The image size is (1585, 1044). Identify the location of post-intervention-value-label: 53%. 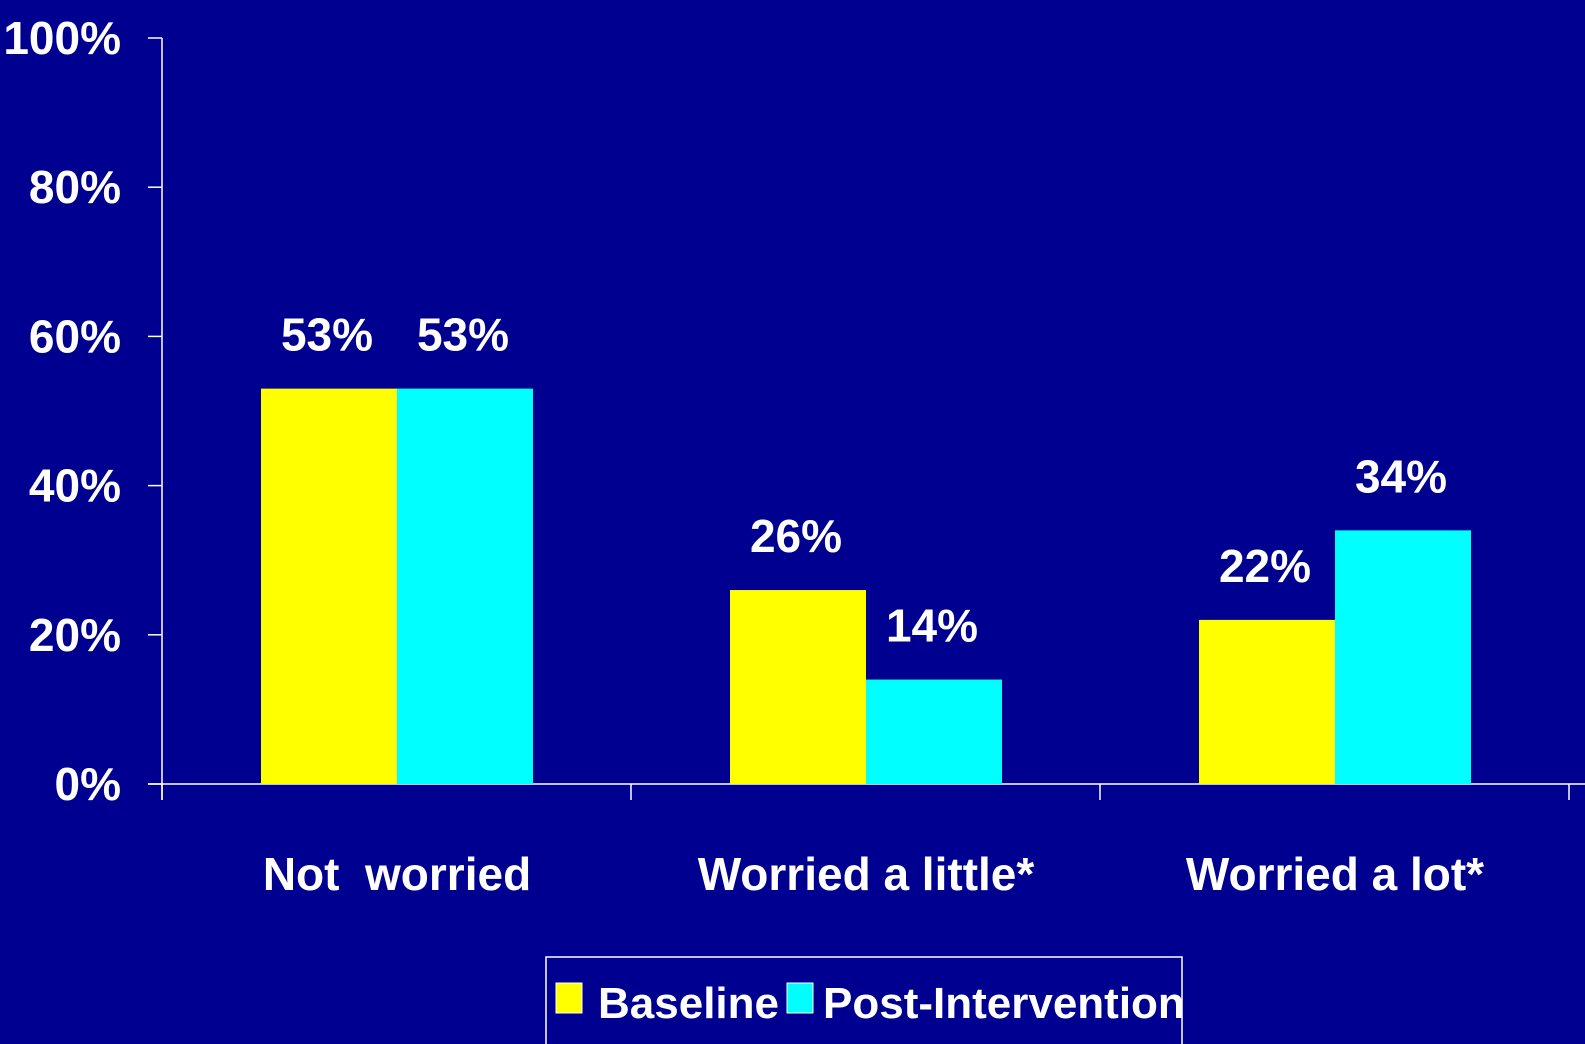
(463, 335).